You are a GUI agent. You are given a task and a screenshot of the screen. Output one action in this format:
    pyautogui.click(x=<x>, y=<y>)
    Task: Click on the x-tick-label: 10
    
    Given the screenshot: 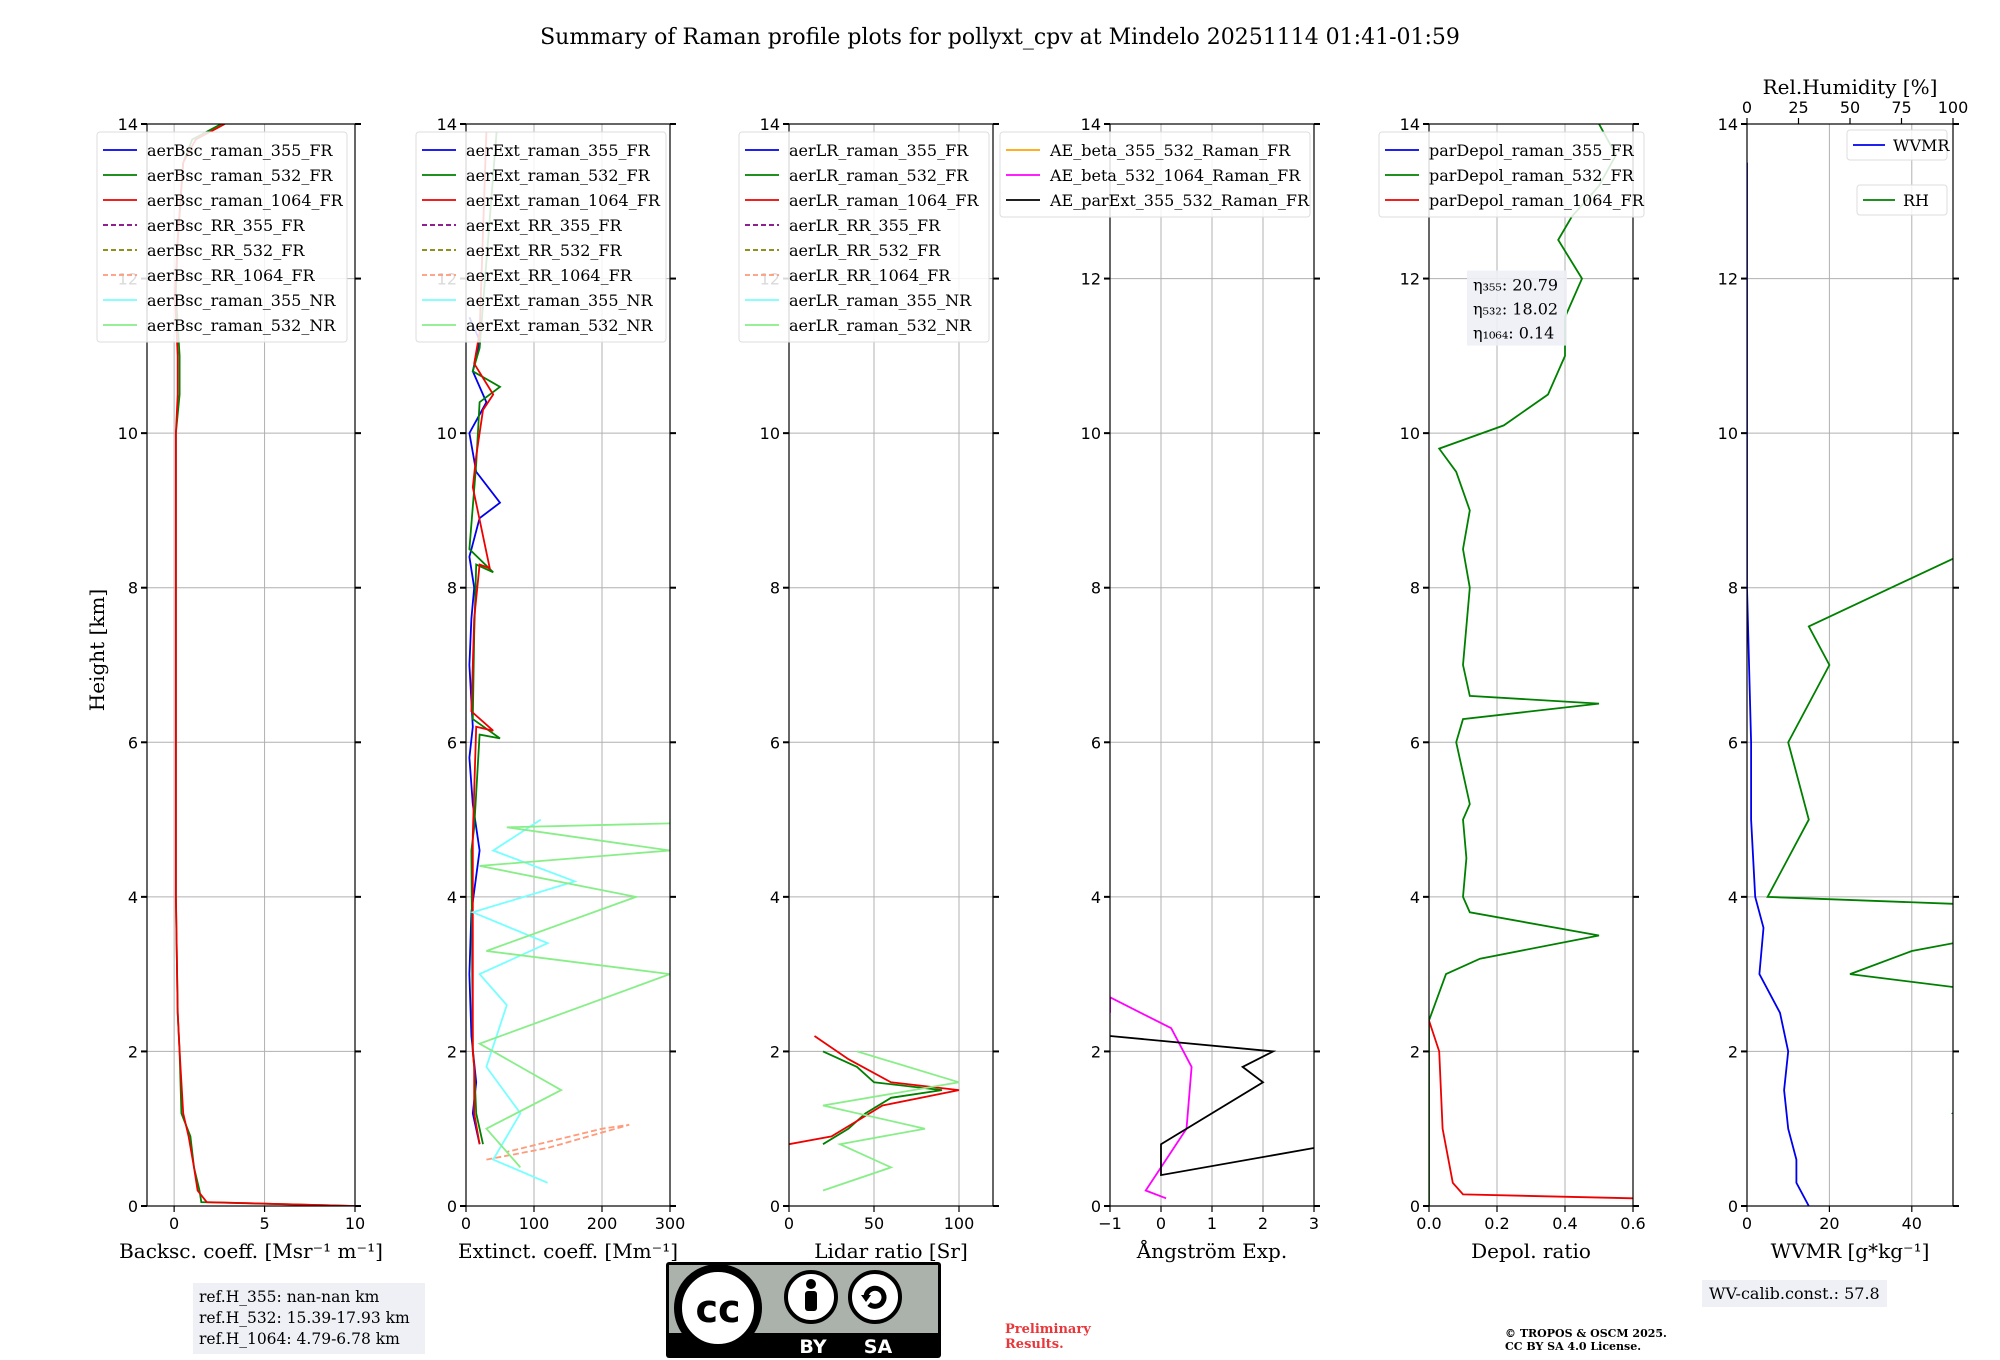 What is the action you would take?
    pyautogui.click(x=355, y=1223)
    